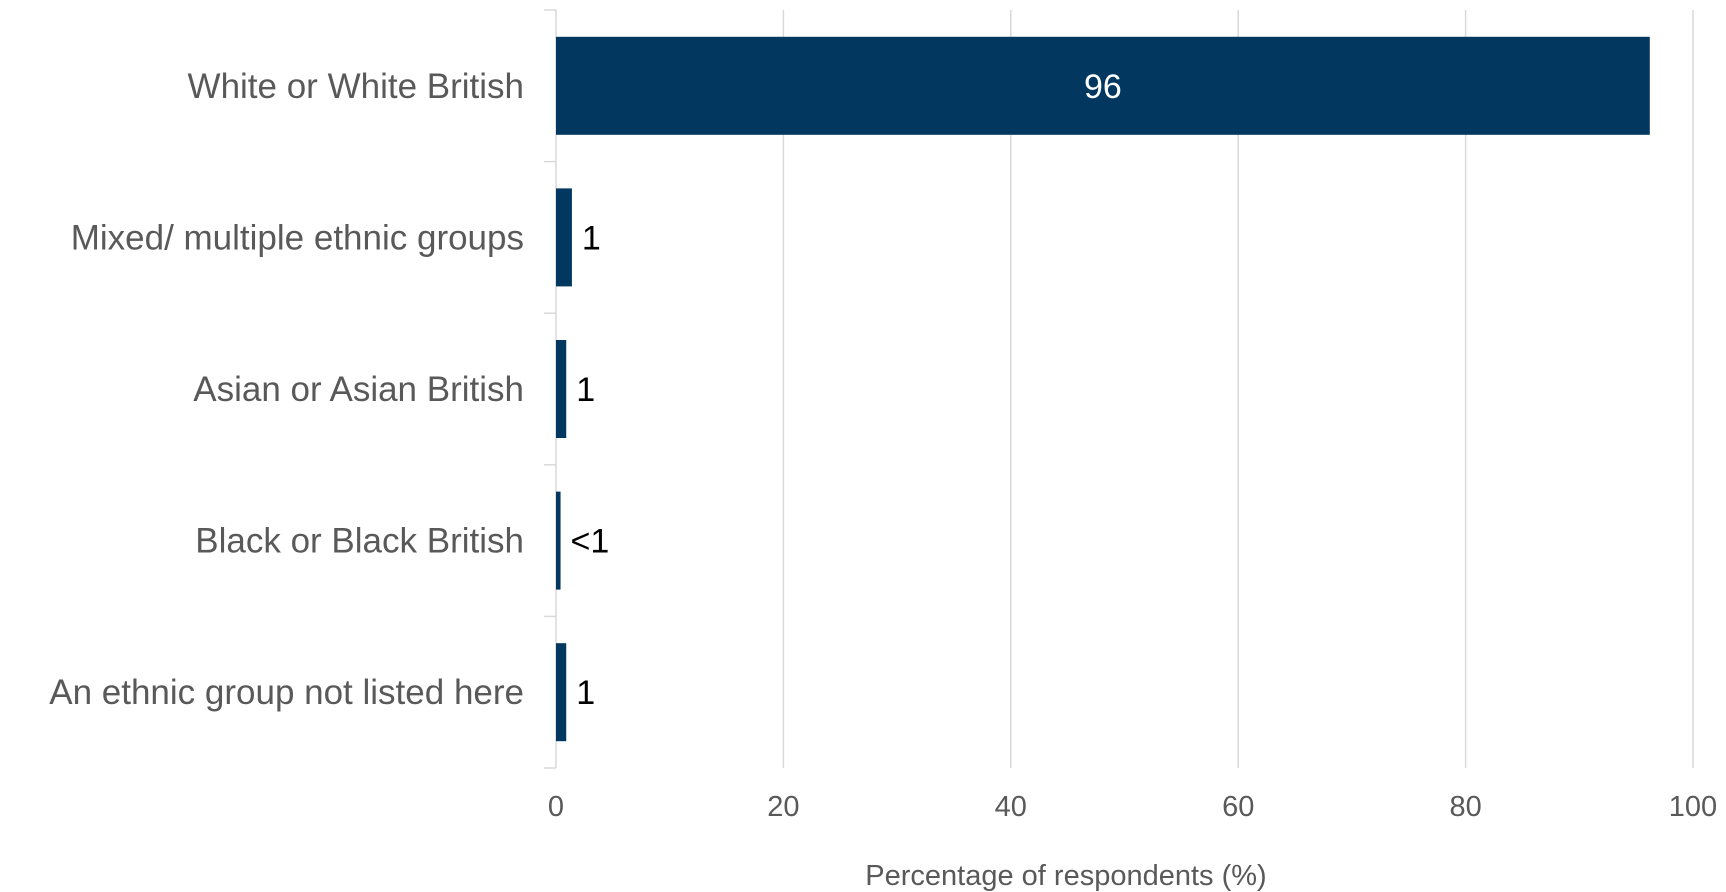 This screenshot has width=1726, height=892. I want to click on x-tick-label: 60, so click(1238, 807).